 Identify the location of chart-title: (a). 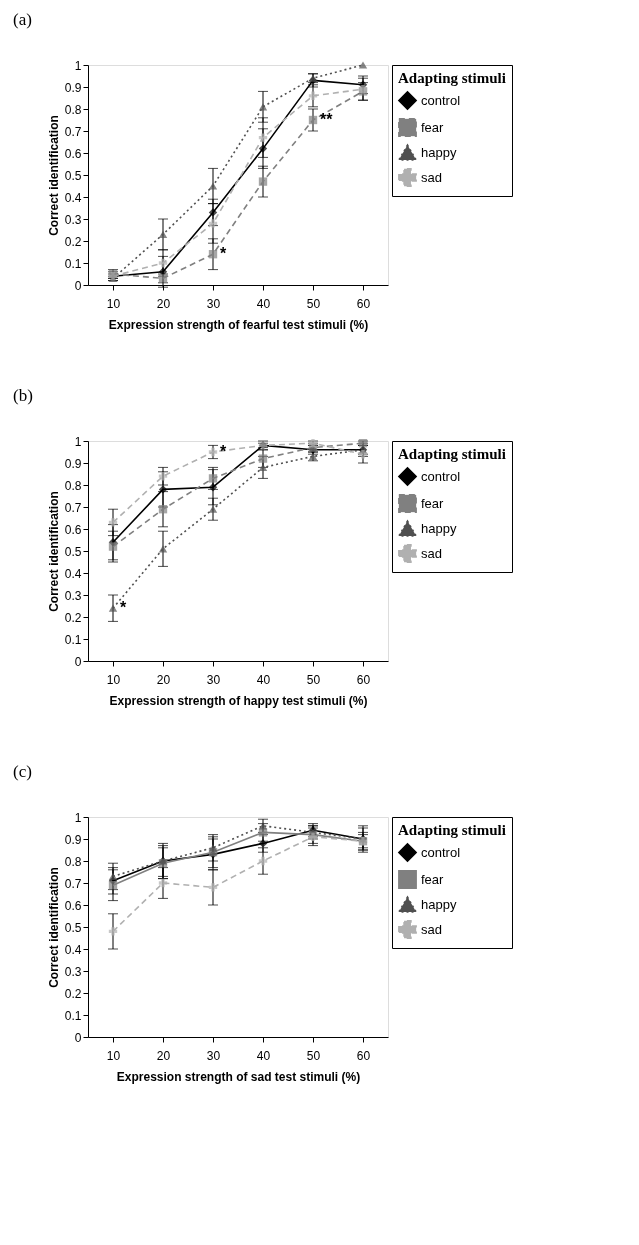
(22, 19).